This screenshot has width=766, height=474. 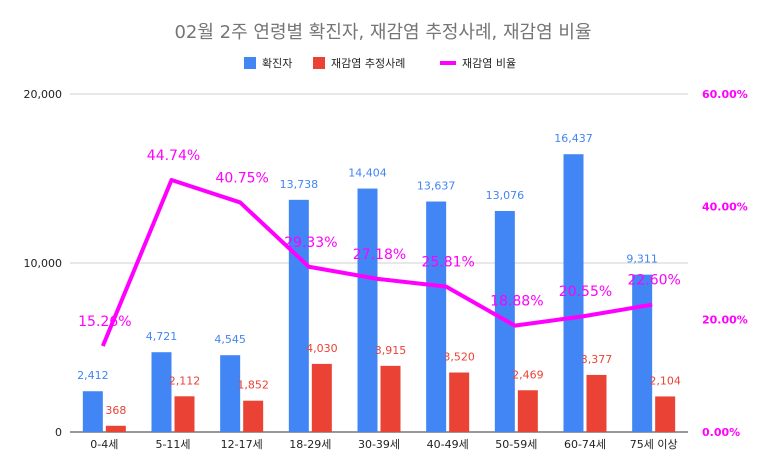 I want to click on x-tick-label: 75세 이상, so click(x=654, y=444).